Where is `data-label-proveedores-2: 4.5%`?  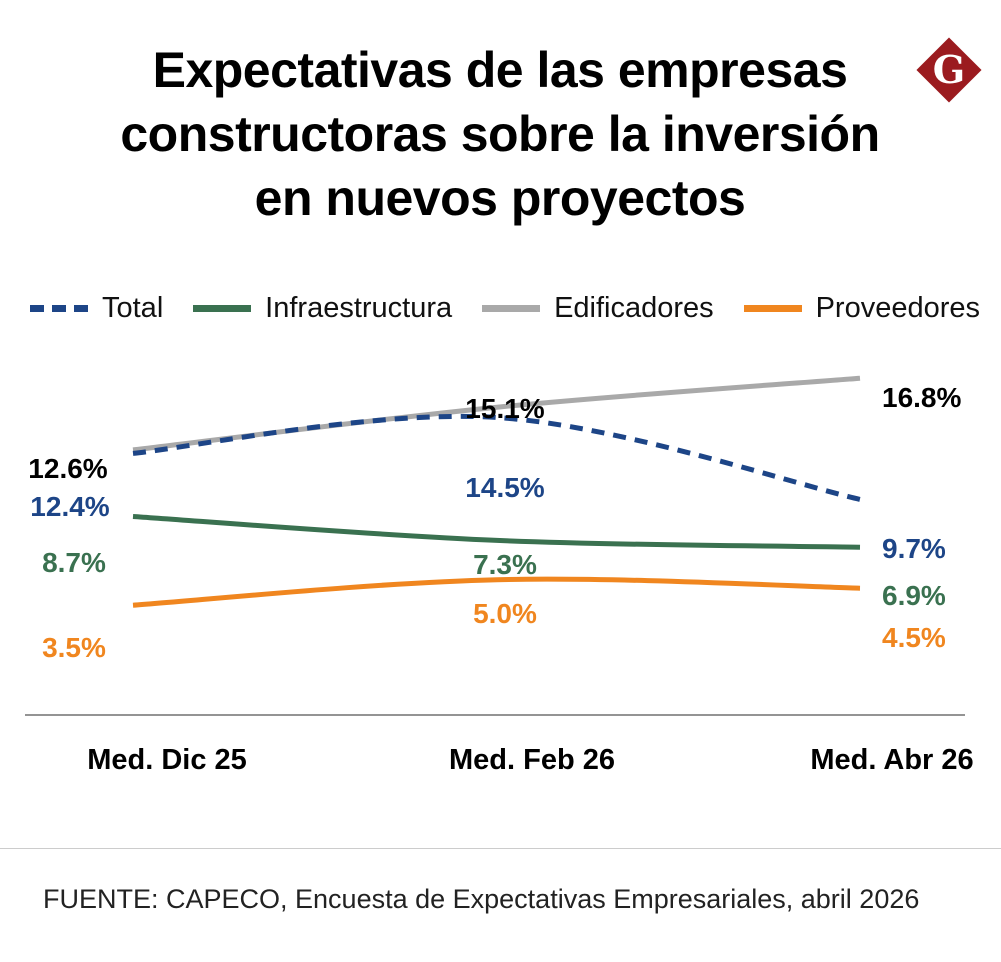 data-label-proveedores-2: 4.5% is located at coordinates (914, 637).